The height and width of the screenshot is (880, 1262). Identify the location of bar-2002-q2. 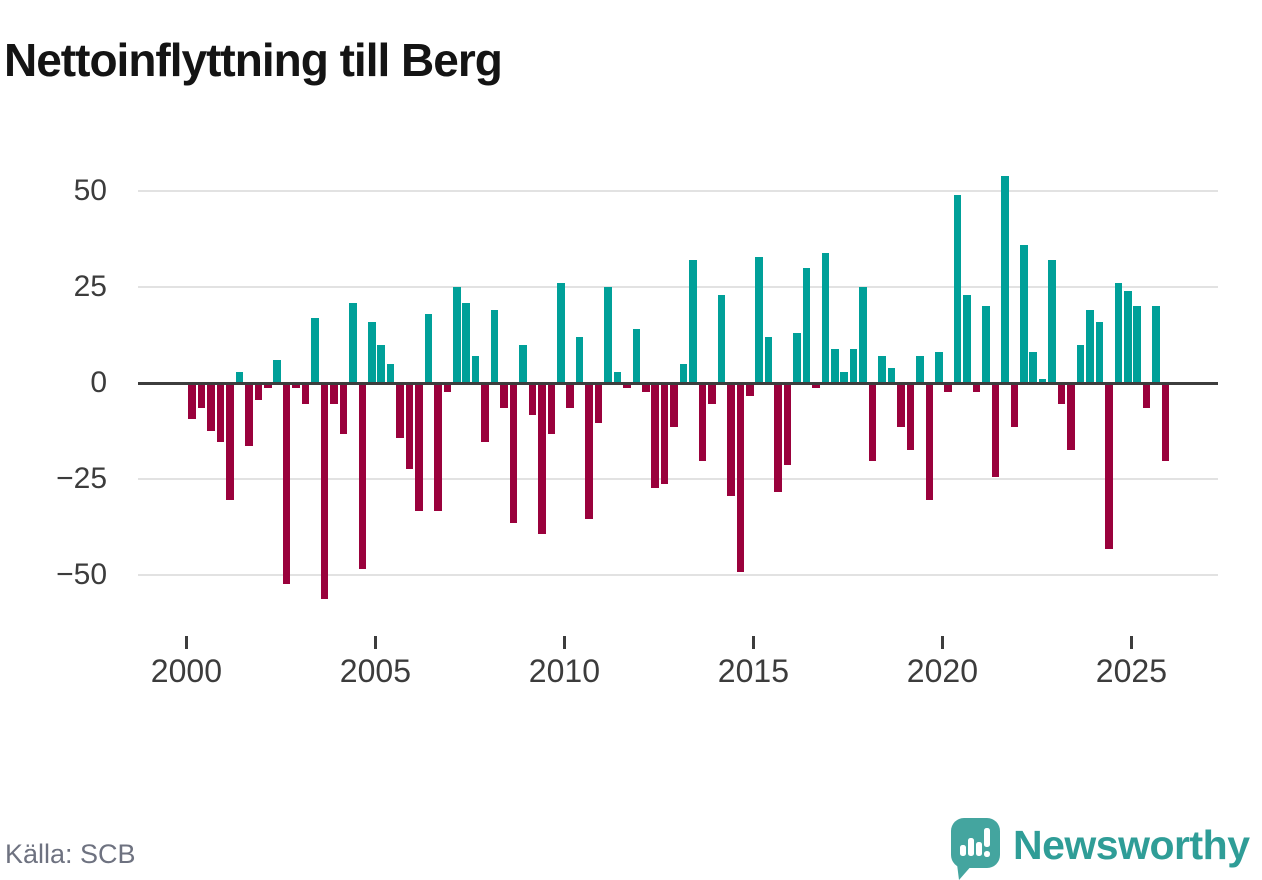
(277, 371).